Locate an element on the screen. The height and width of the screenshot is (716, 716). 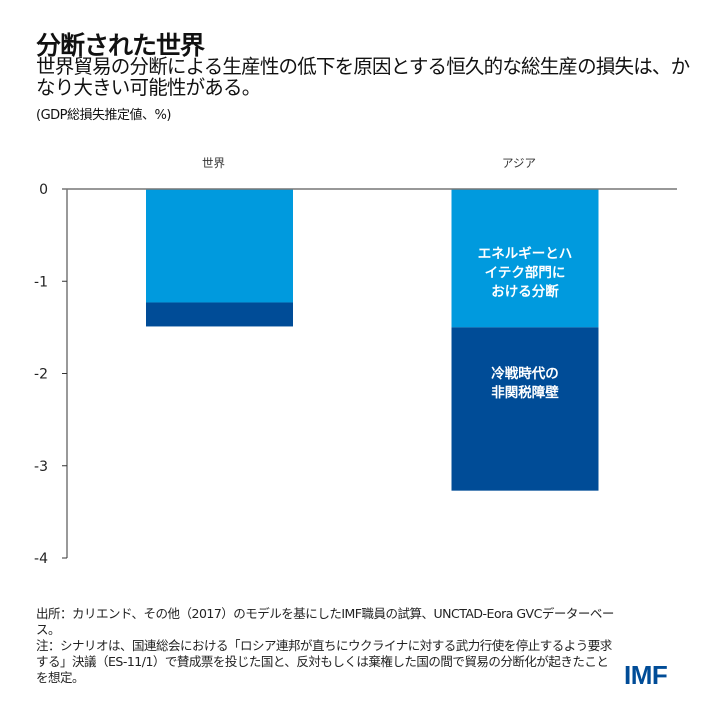
y-tick-label: -3 is located at coordinates (41, 467).